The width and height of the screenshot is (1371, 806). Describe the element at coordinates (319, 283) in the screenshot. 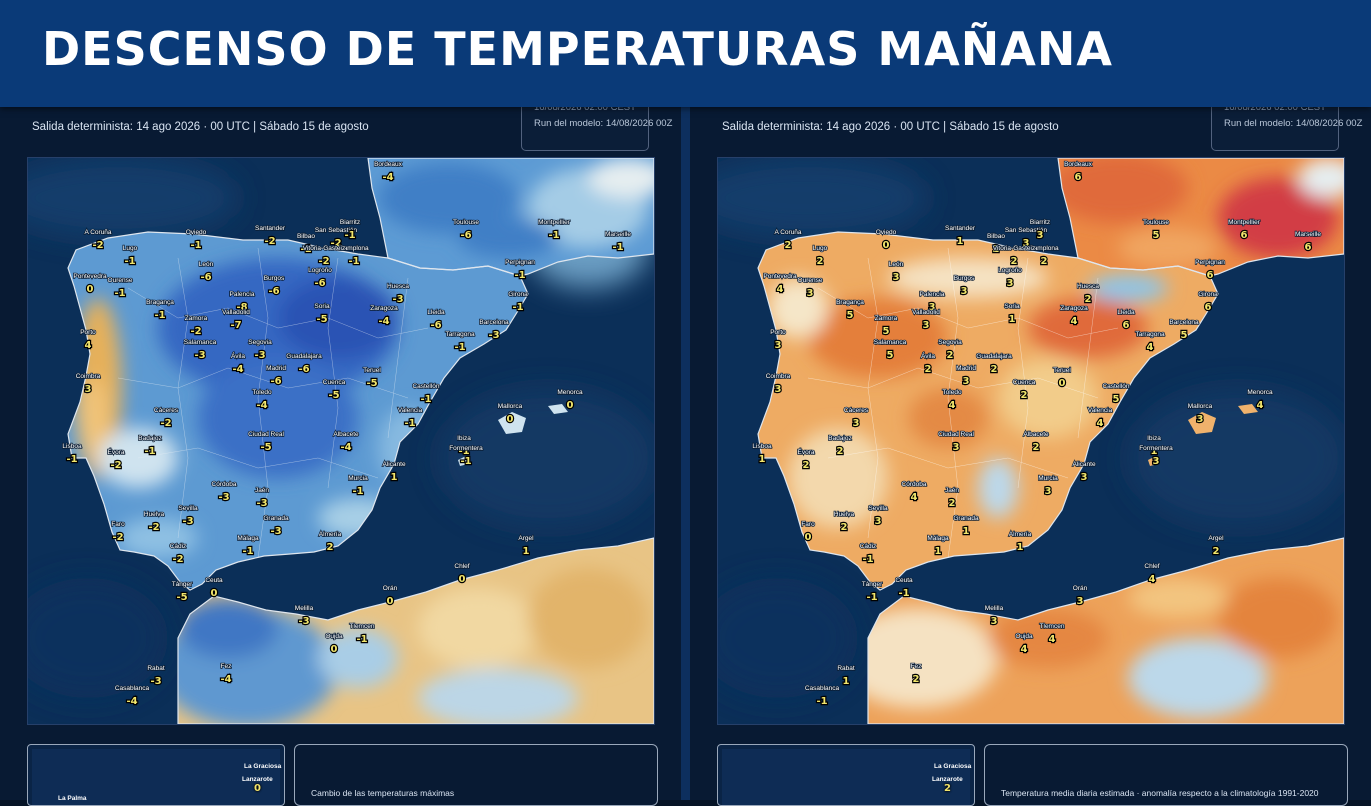

I see `left-value-logrono: -6` at that location.